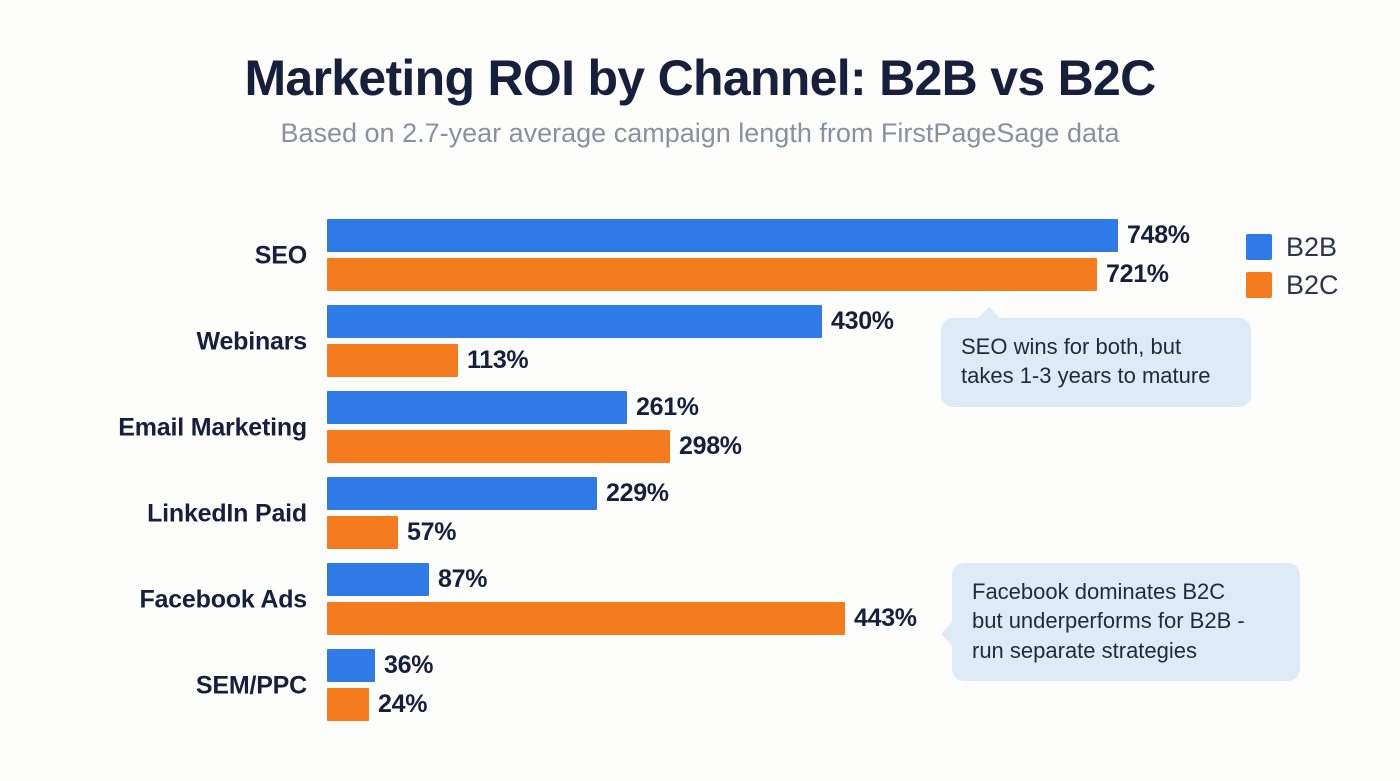 The width and height of the screenshot is (1400, 781). Describe the element at coordinates (710, 446) in the screenshot. I see `bar-value-b2c: 298%` at that location.